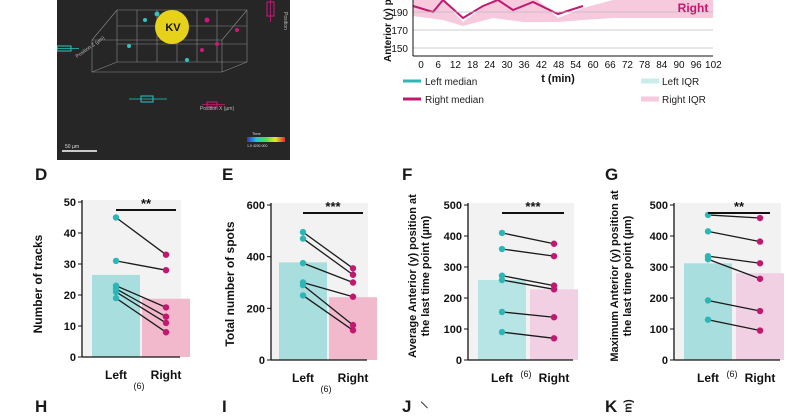 This screenshot has width=800, height=419. Describe the element at coordinates (576, 65) in the screenshot. I see `time-series-xtick: 54` at that location.